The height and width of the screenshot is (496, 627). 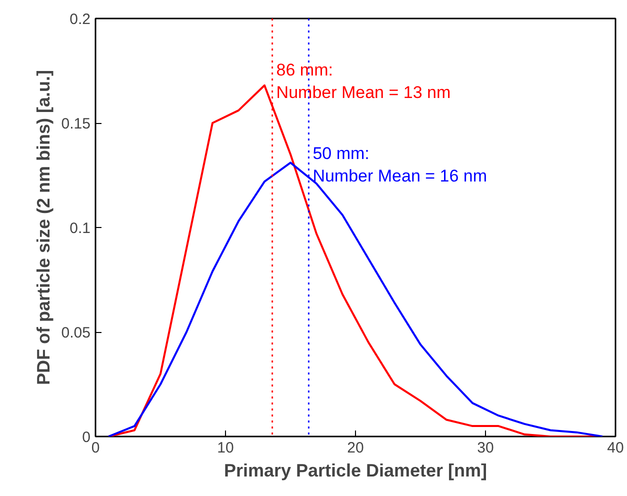 What do you see at coordinates (615, 448) in the screenshot?
I see `x-tick-label: 40` at bounding box center [615, 448].